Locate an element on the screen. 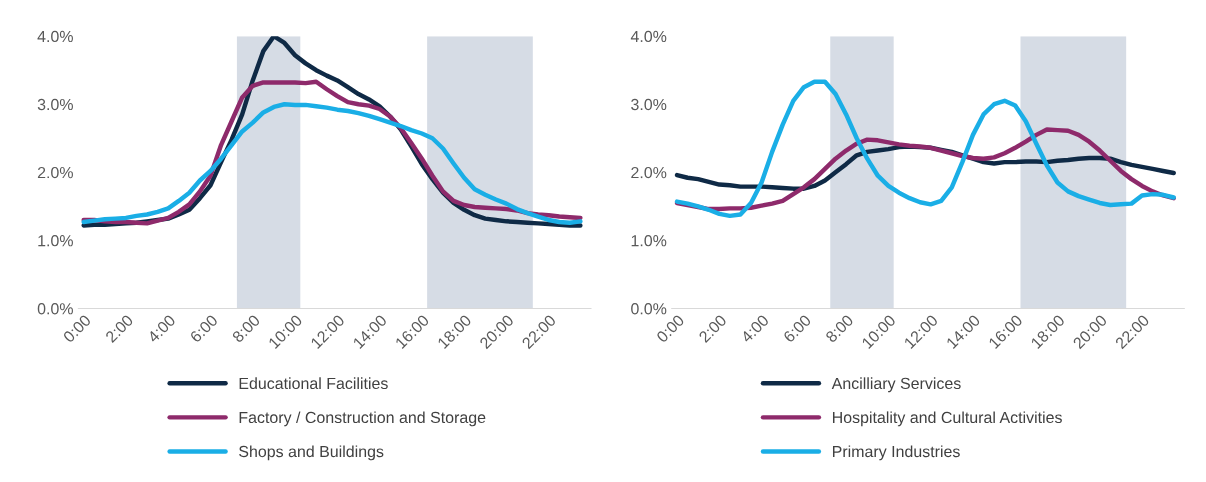 This screenshot has width=1206, height=482. legend-label: Hospitality and Cultural Activities is located at coordinates (947, 419).